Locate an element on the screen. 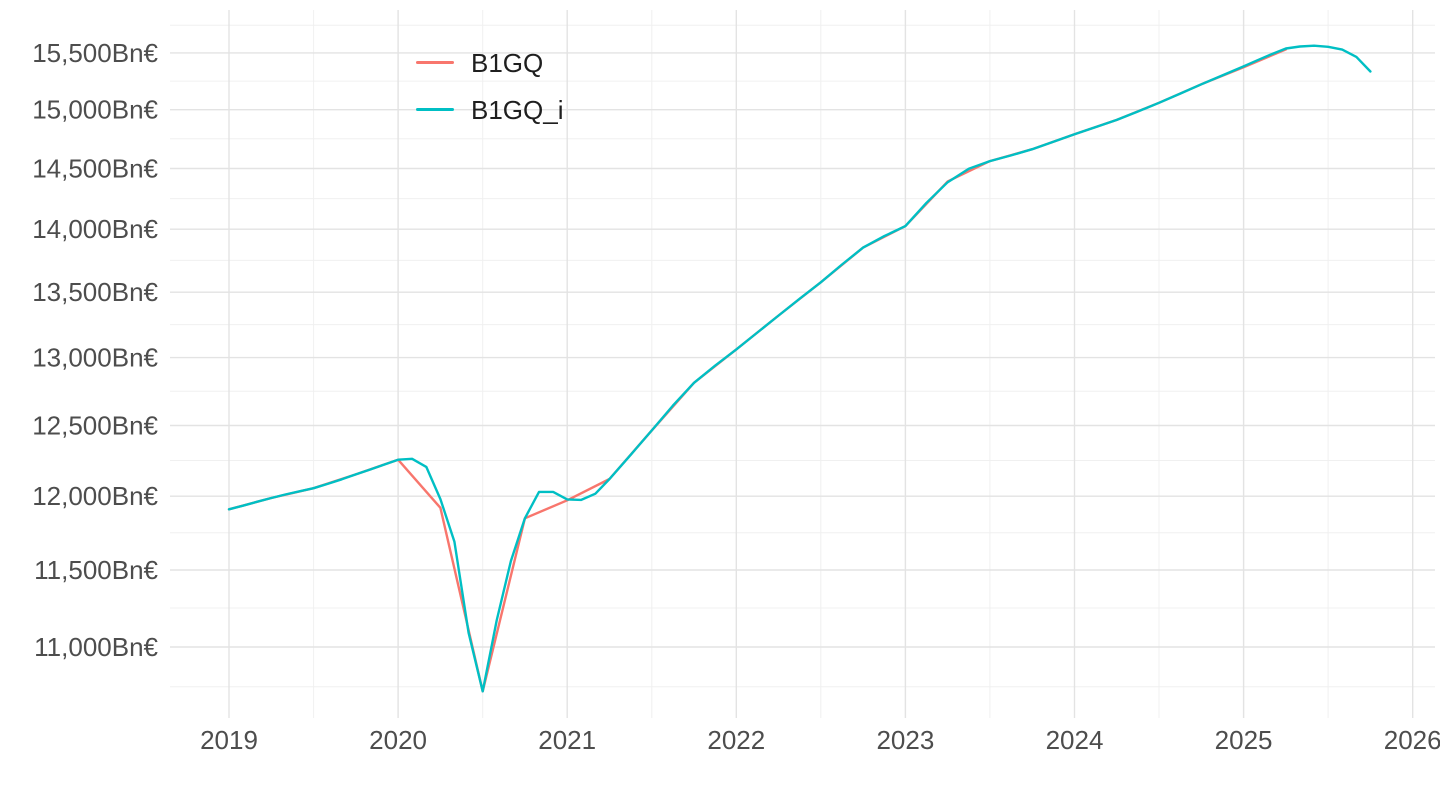  x-axis-labels: 2019 2020 2021 2022 2023 2024 2025 2026 is located at coordinates (820, 740).